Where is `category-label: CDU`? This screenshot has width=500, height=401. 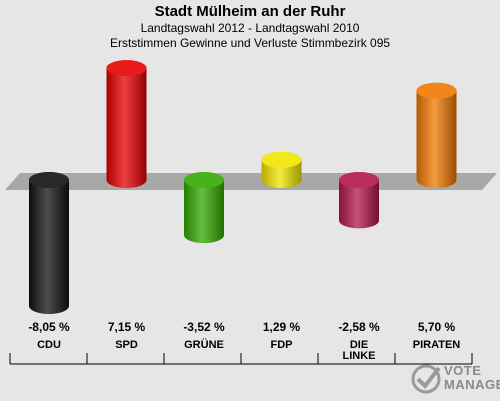
category-label: CDU is located at coordinates (49, 345).